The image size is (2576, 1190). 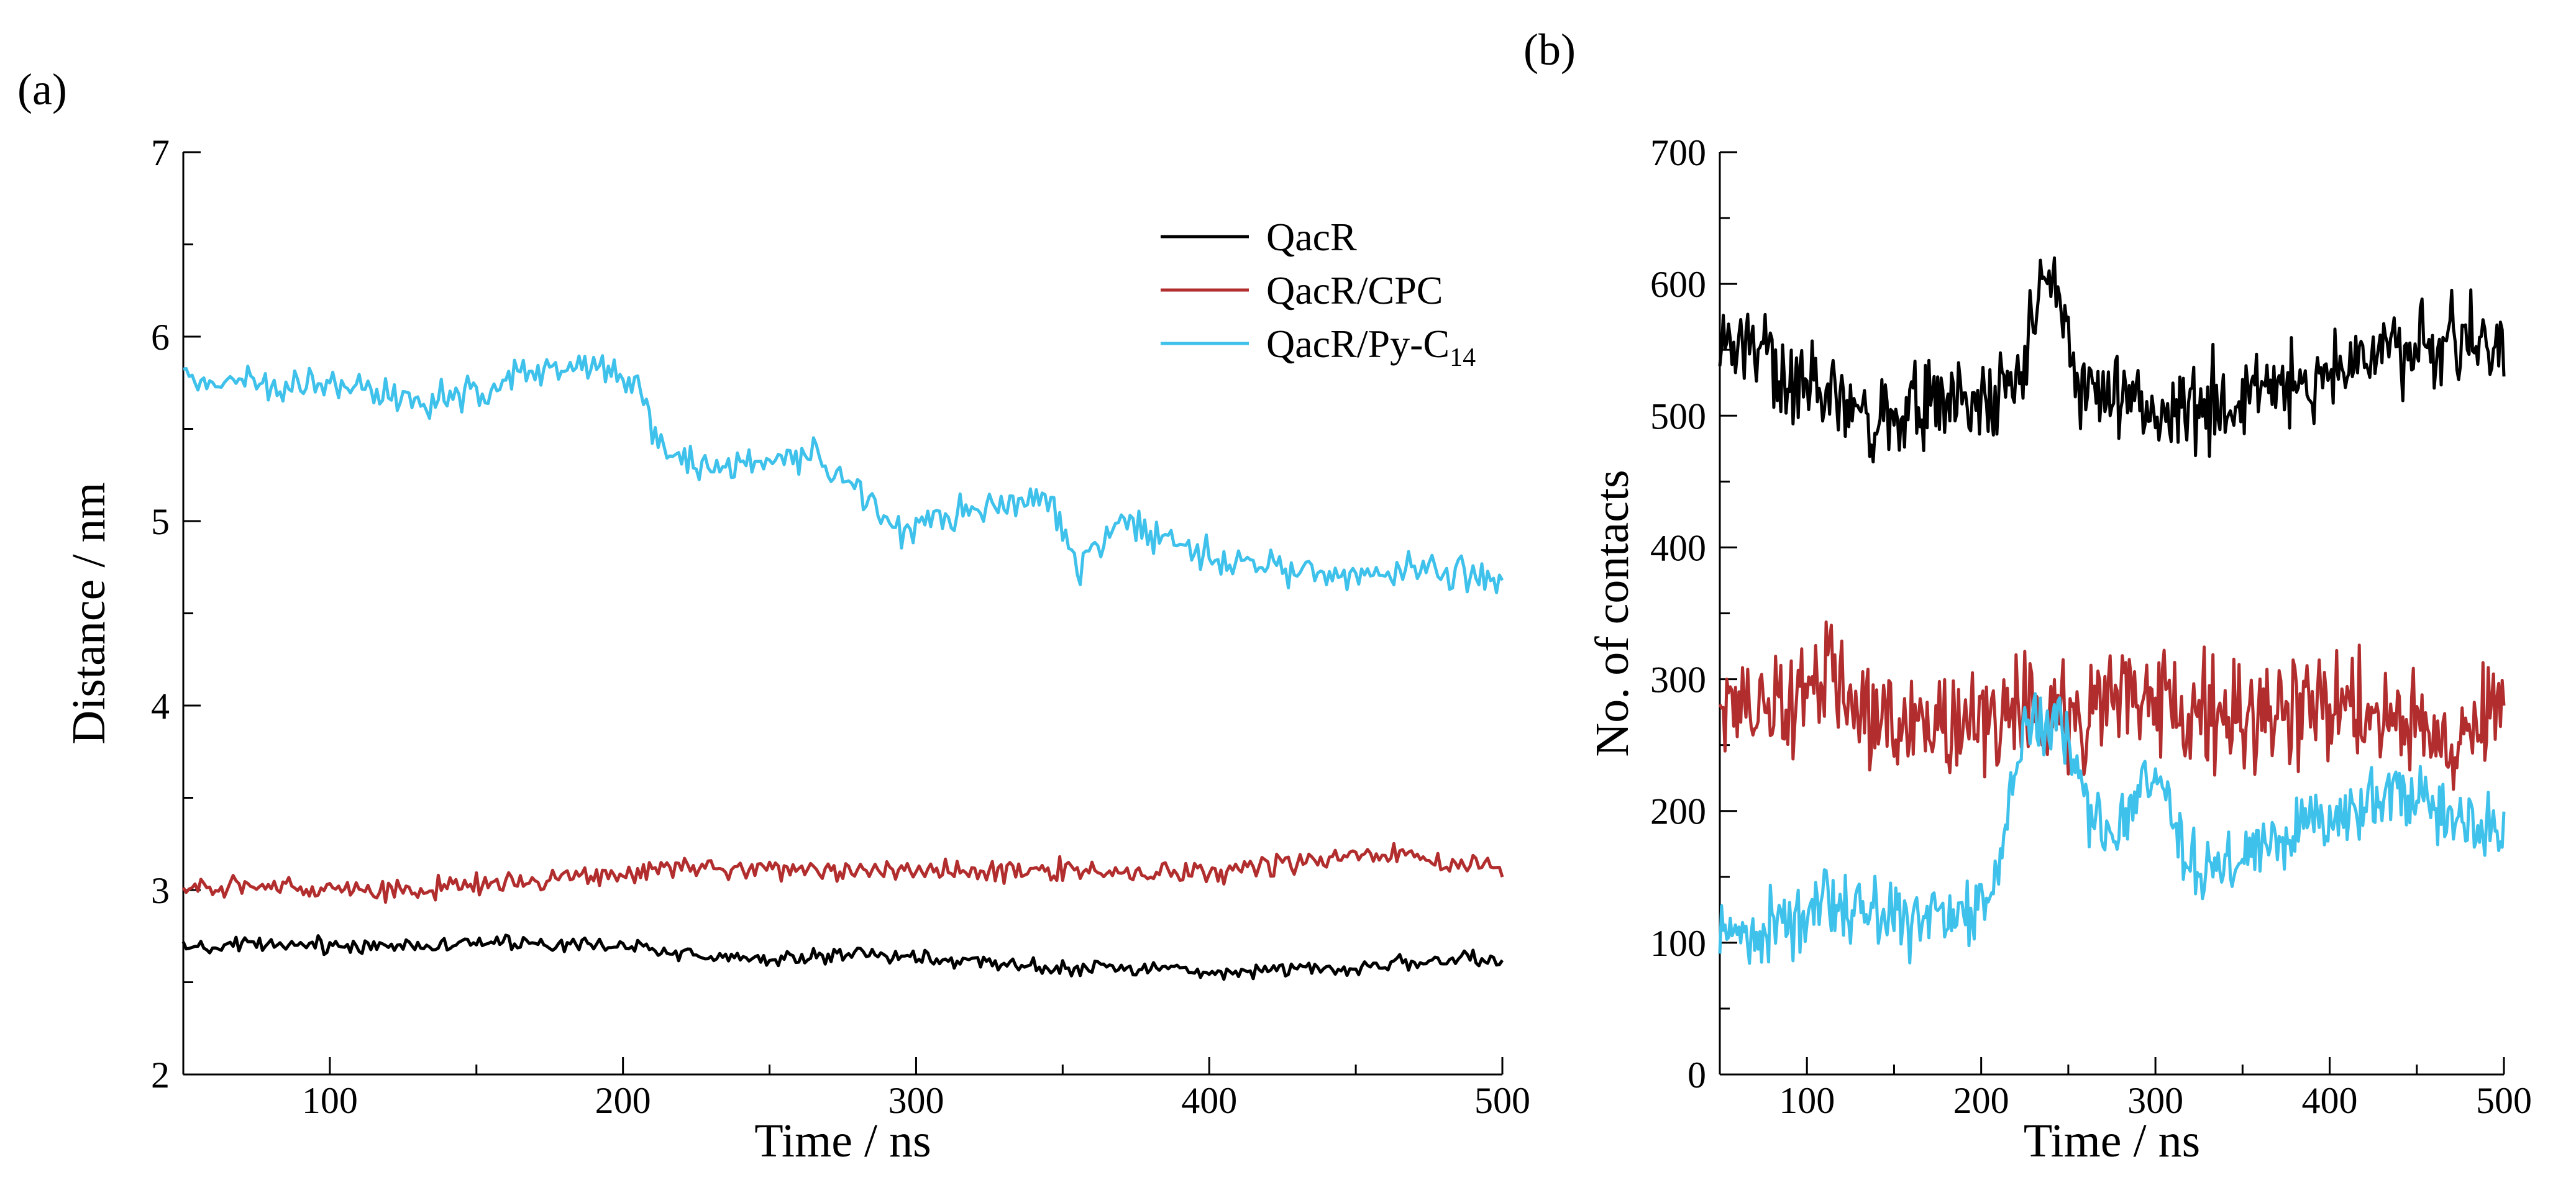 I want to click on chart-a-legend: QacR QacR/CPC QacR/Py-C14, so click(x=1318, y=293).